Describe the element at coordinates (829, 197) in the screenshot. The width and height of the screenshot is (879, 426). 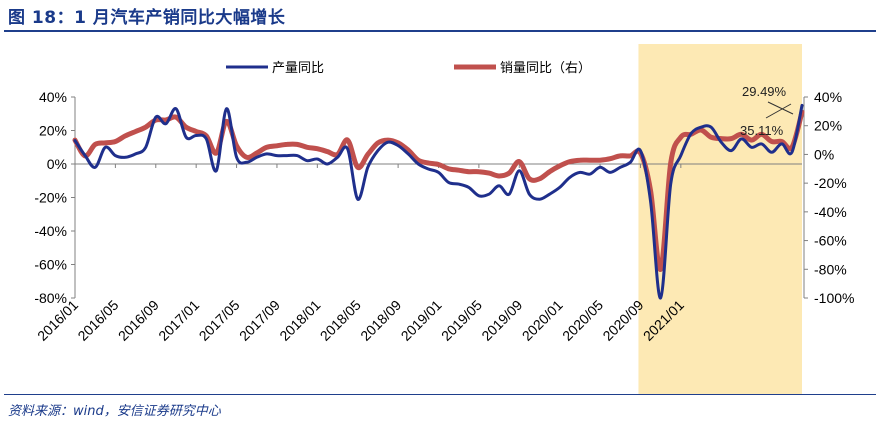
I see `right-y-axis: 40% 20% 0% -20% -40% -60% -80% -100%` at that location.